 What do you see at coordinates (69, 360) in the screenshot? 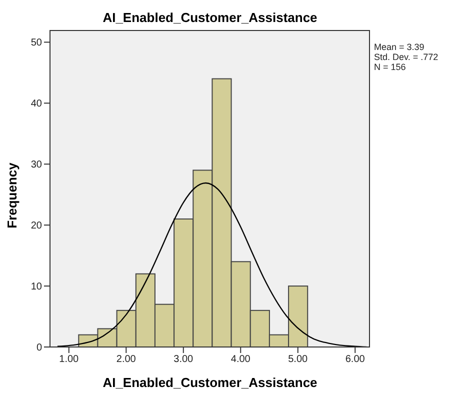
I see `x-tick-label: 1.00` at bounding box center [69, 360].